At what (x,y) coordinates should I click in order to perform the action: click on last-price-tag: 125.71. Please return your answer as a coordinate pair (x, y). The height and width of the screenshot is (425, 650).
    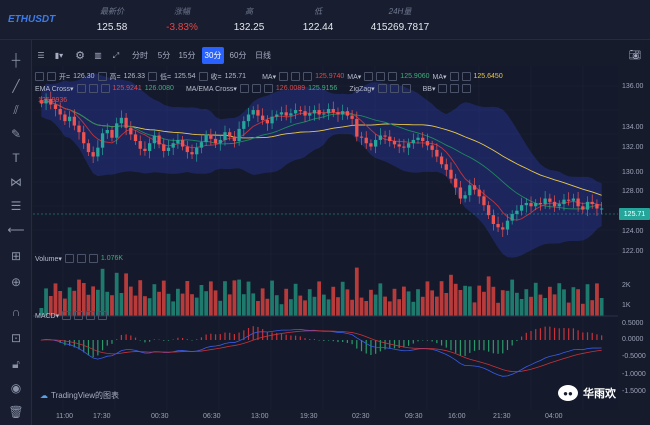
    Looking at the image, I should click on (634, 214).